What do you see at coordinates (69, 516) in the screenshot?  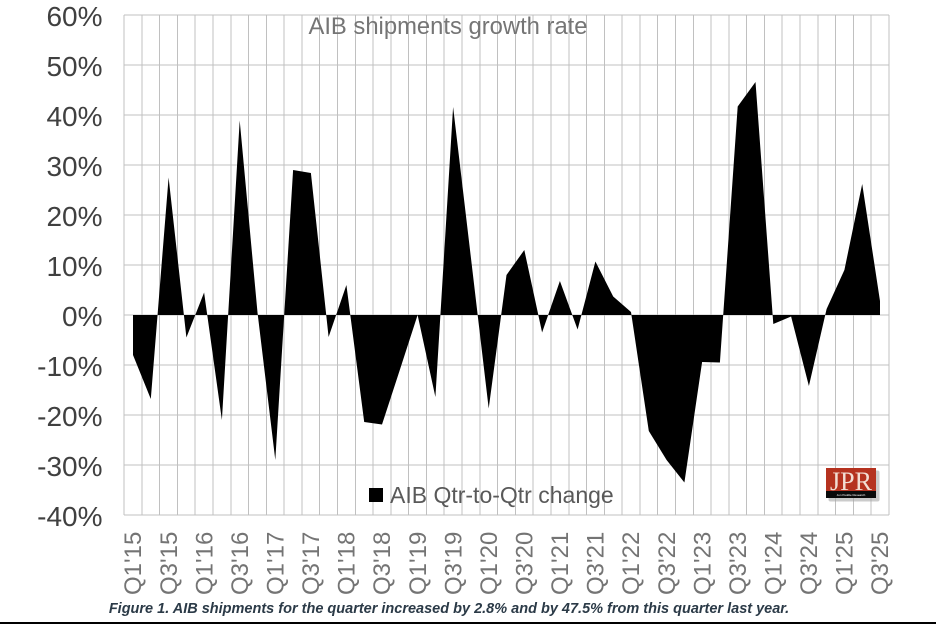 I see `svg-text: -40%` at bounding box center [69, 516].